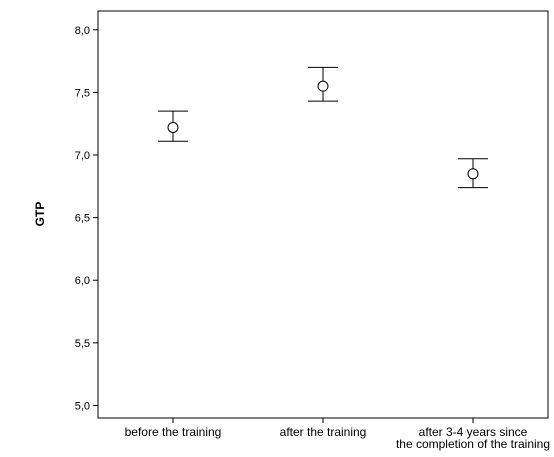 This screenshot has height=457, width=554. What do you see at coordinates (82, 219) in the screenshot?
I see `y-tick-label: 6,5` at bounding box center [82, 219].